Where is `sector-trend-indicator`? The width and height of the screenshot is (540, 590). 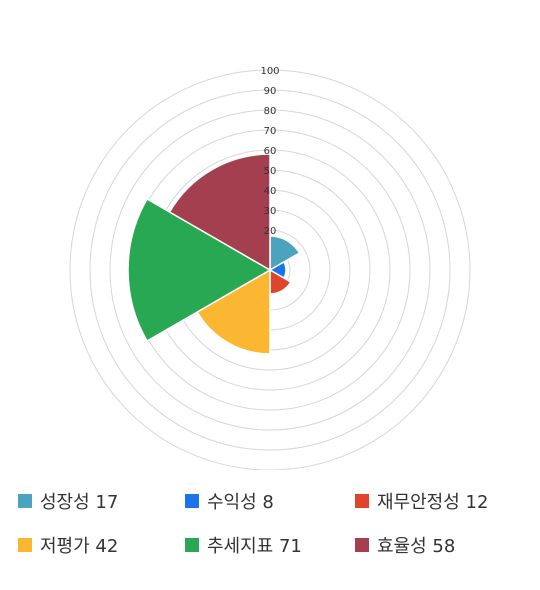
sector-trend-indicator is located at coordinates (199, 270).